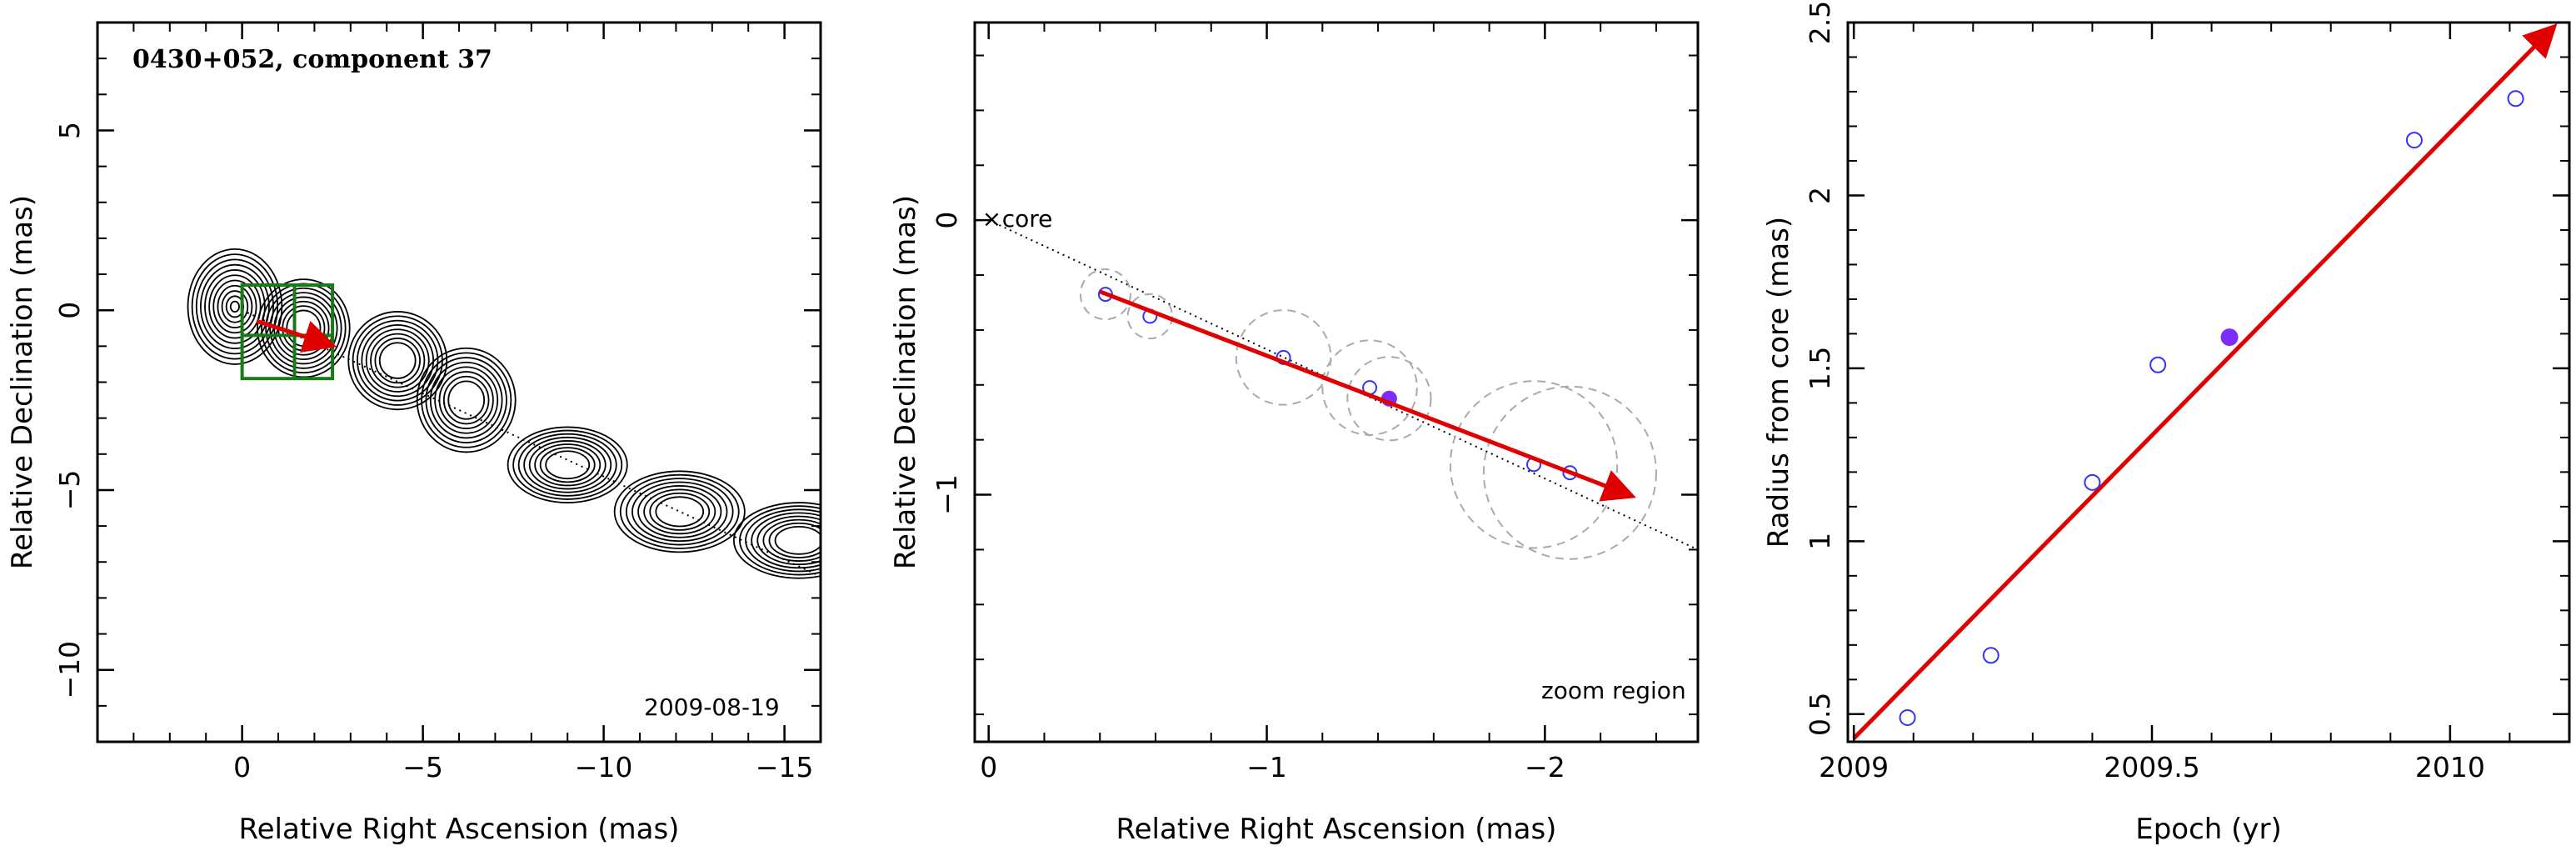  Describe the element at coordinates (1545, 767) in the screenshot. I see `x-tick-label: −2` at that location.